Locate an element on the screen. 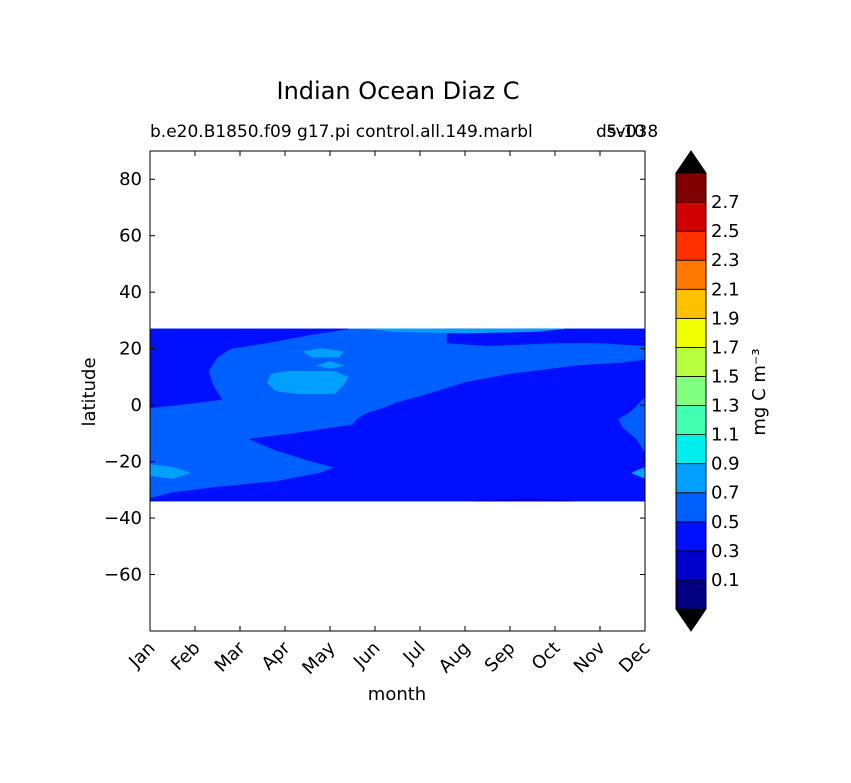  colorbar-label: mg C m⁻³ is located at coordinates (759, 391).